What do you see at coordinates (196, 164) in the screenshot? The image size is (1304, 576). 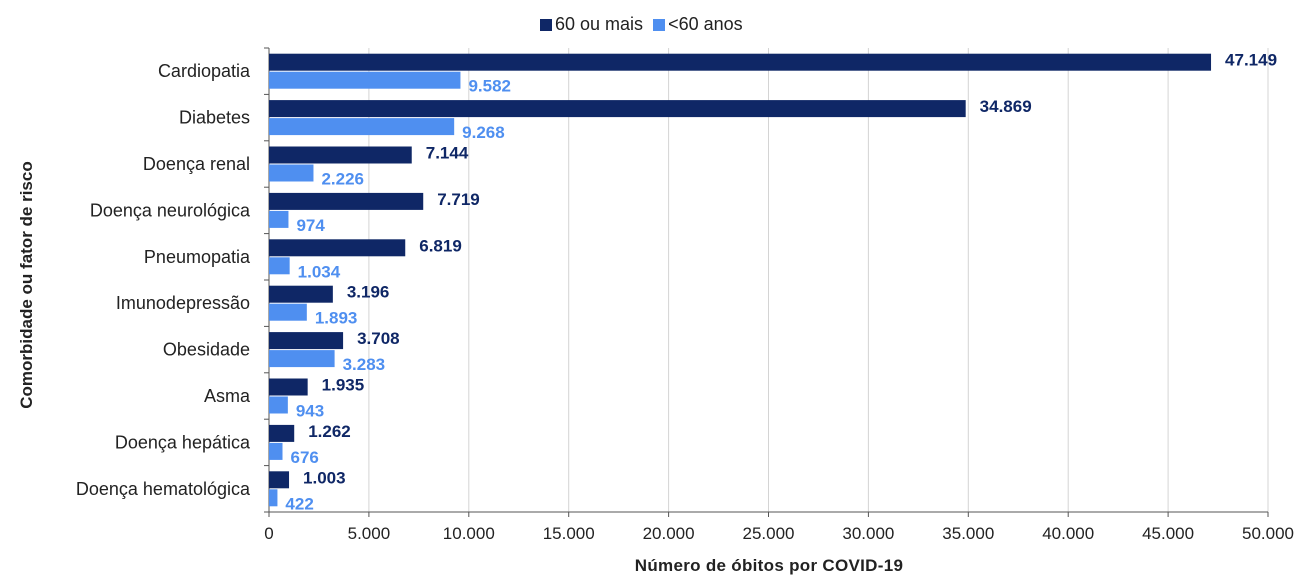 I see `category-label: Doença renal` at bounding box center [196, 164].